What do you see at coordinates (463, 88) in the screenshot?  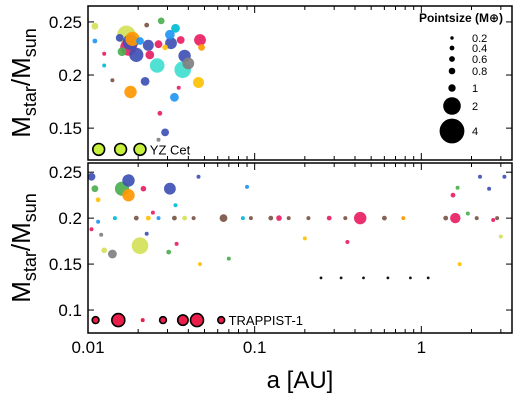 I see `legend-entries: 0.20.40.60.8 1 2 4` at bounding box center [463, 88].